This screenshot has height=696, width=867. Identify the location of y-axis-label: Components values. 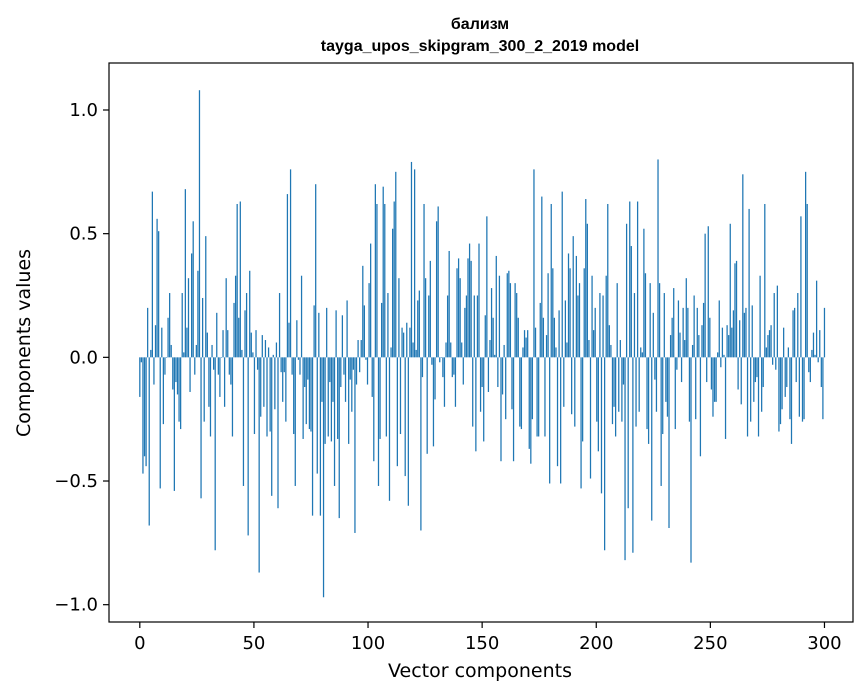
(24, 343).